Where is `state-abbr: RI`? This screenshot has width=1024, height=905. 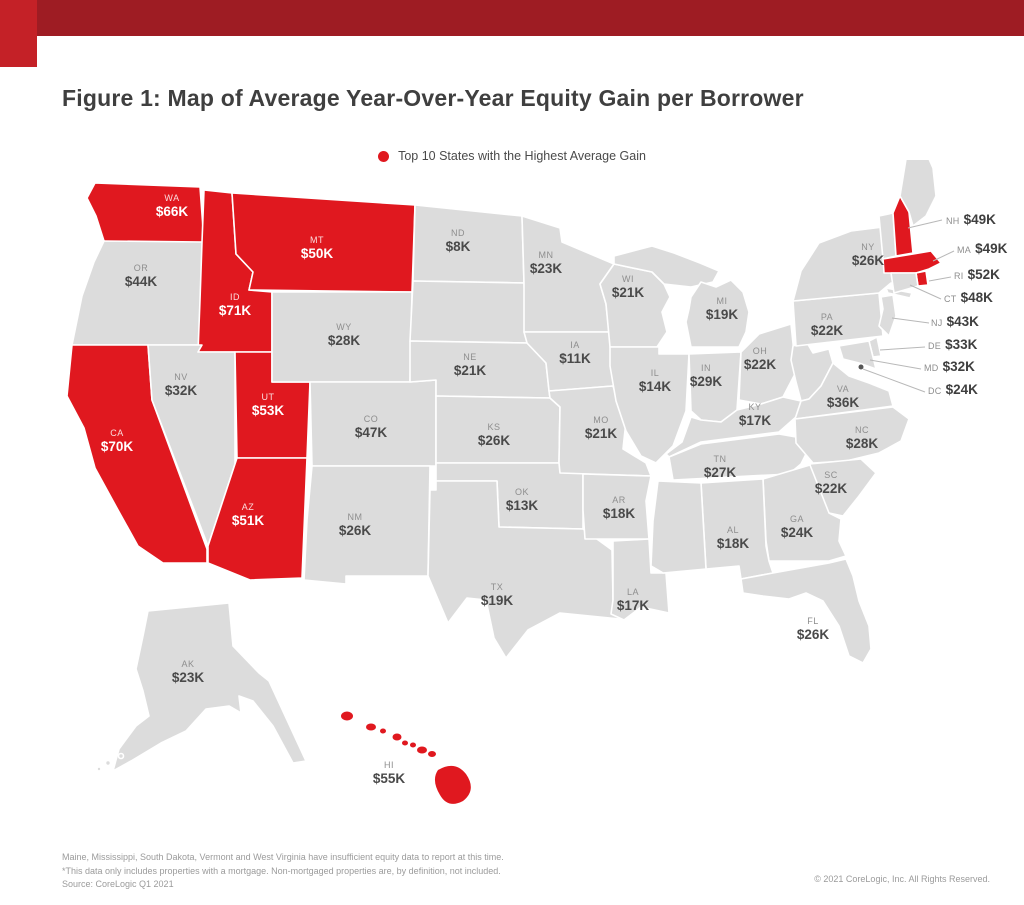 state-abbr: RI is located at coordinates (959, 276).